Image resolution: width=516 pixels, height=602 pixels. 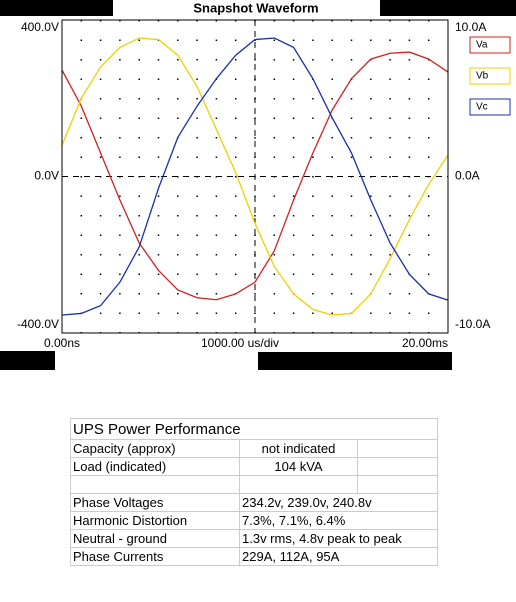 I want to click on cell: Neutral - ground, so click(x=155, y=538).